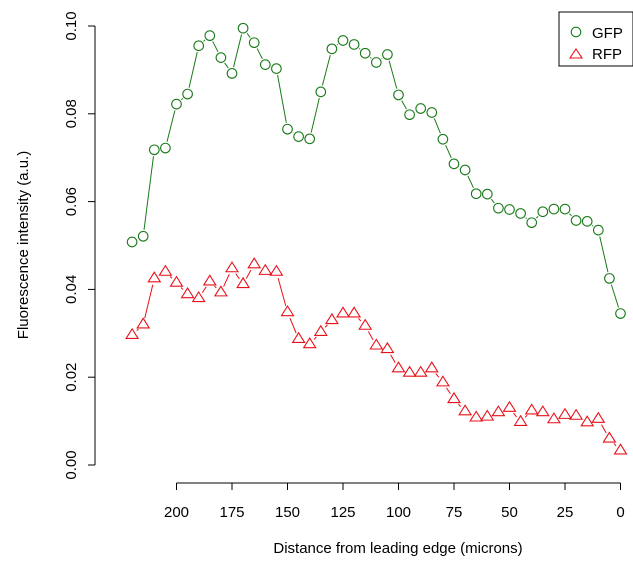  Describe the element at coordinates (565, 512) in the screenshot. I see `x-tick-label: 25` at that location.